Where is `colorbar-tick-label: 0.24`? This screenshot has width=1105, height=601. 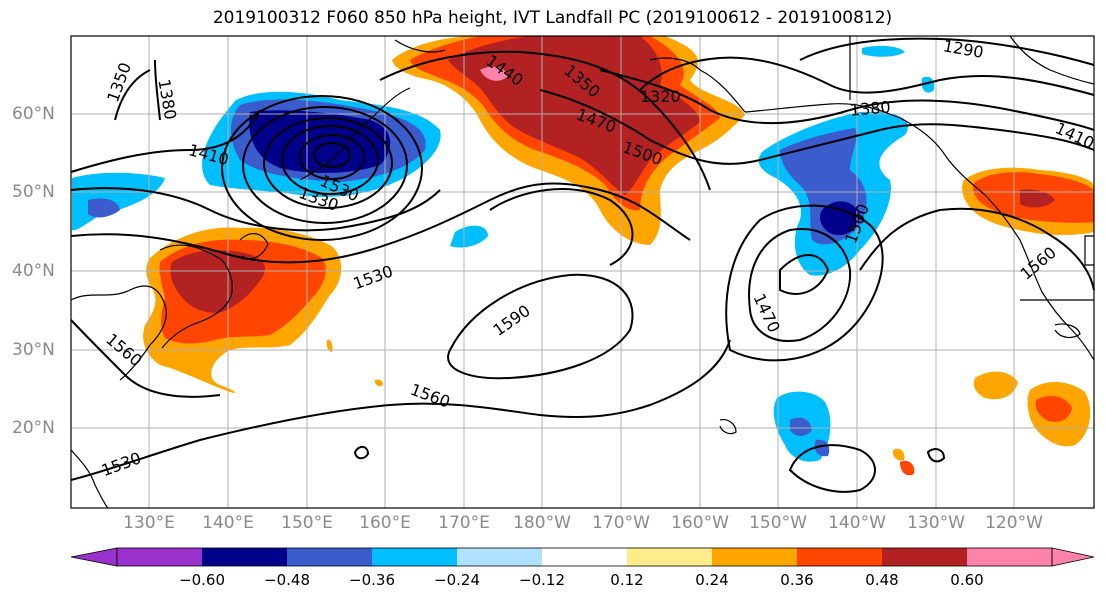 colorbar-tick-label: 0.24 is located at coordinates (712, 580).